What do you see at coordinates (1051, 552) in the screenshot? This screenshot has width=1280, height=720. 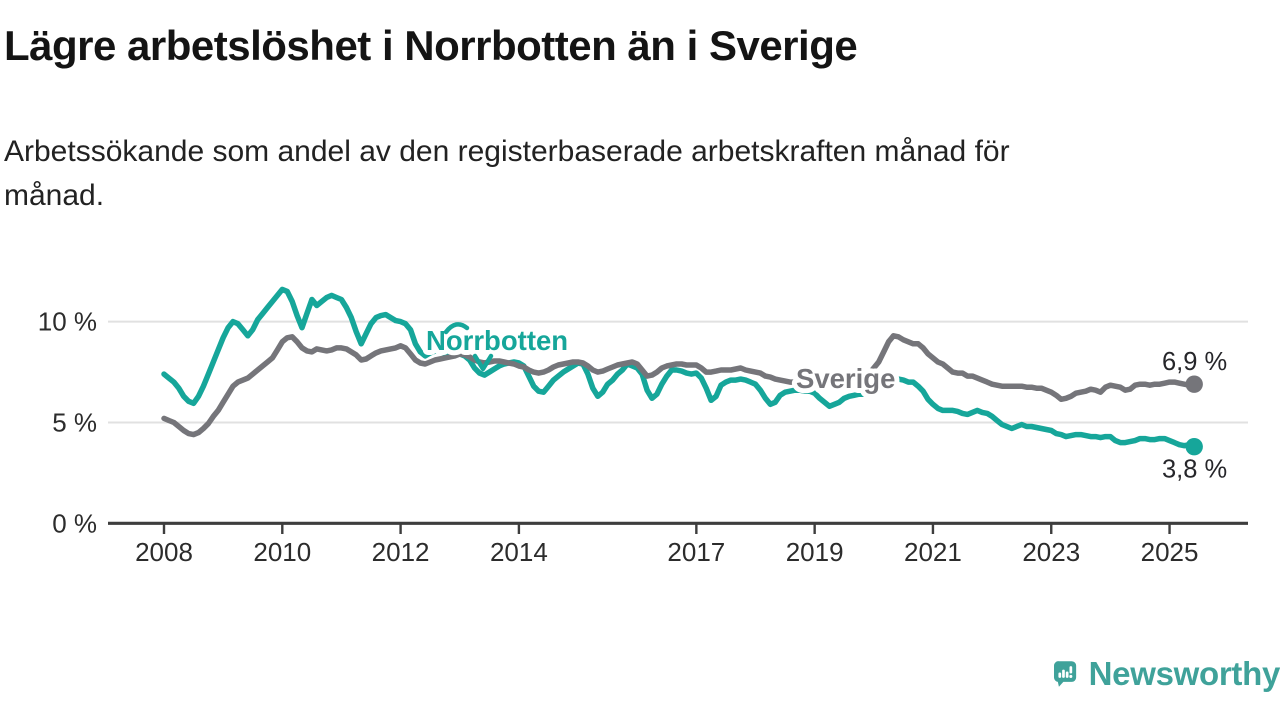 I see `x-axis-label-2023: 2023` at bounding box center [1051, 552].